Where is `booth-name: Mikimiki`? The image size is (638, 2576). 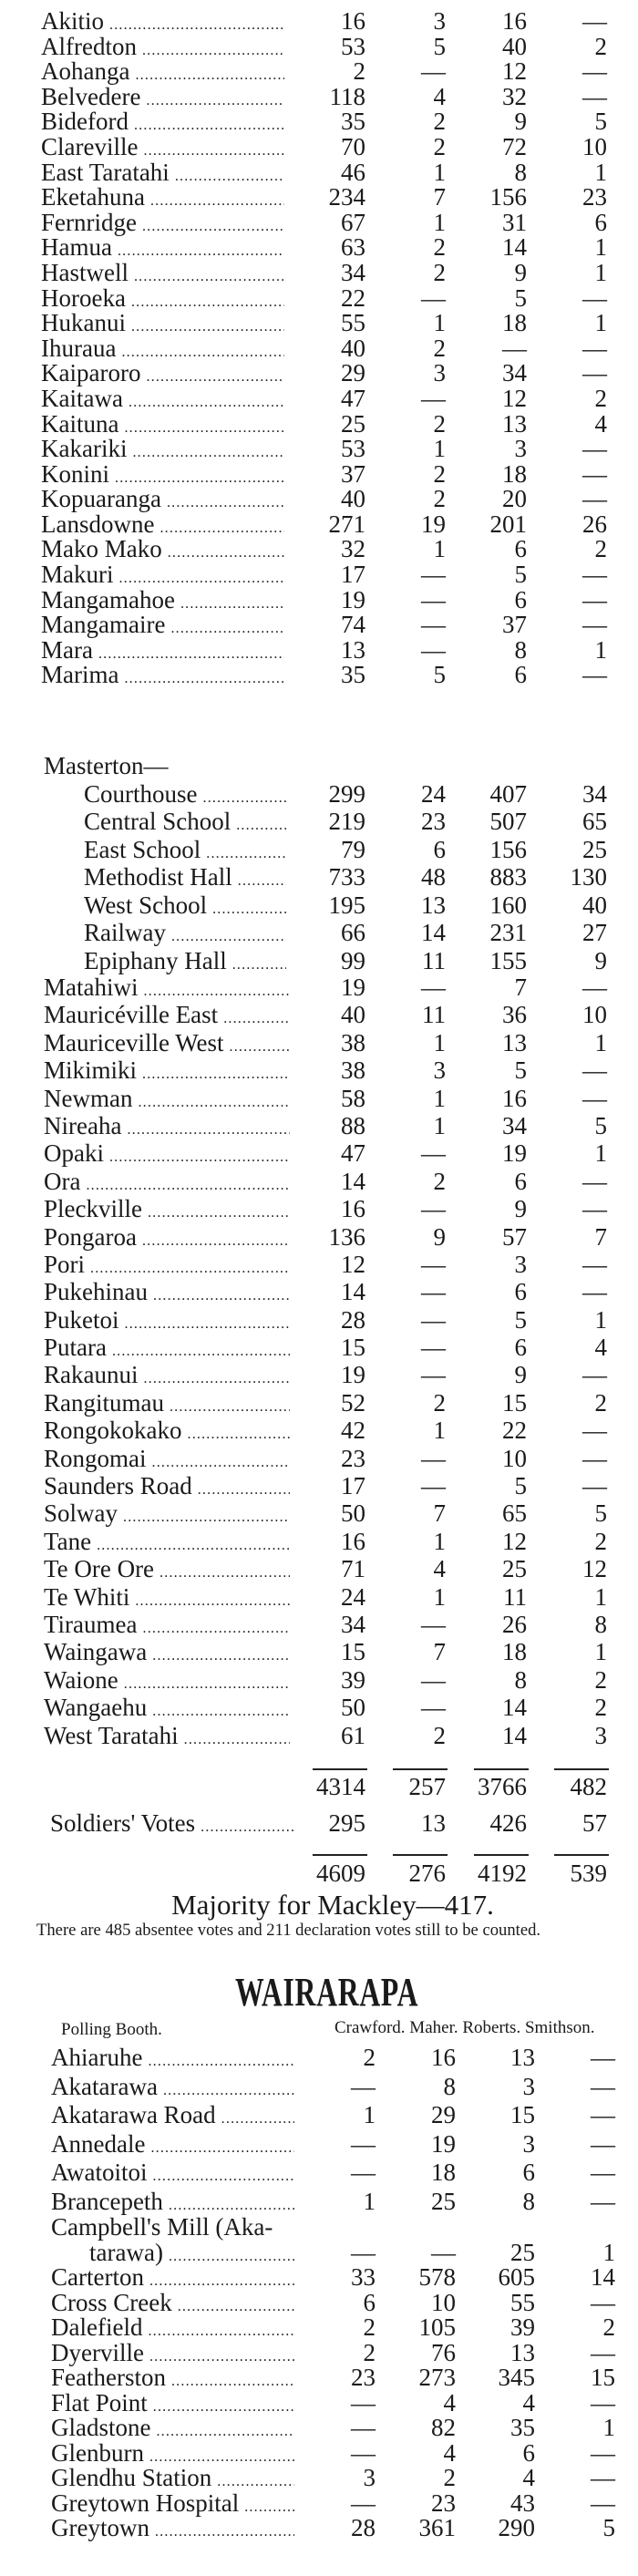 booth-name: Mikimiki is located at coordinates (91, 1070).